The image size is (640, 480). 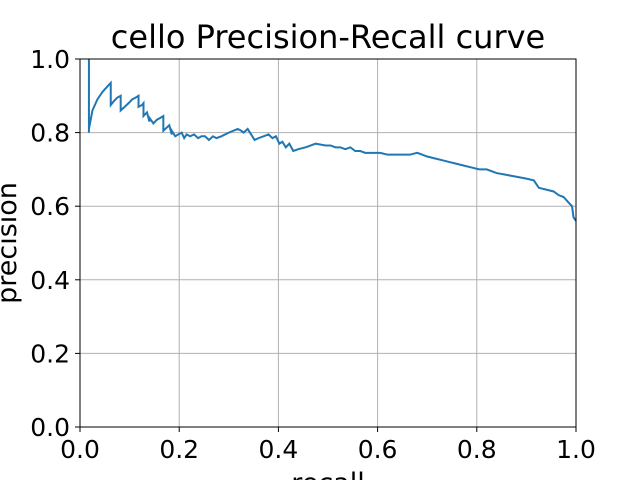 What do you see at coordinates (11, 243) in the screenshot?
I see `y-axis-label: precision` at bounding box center [11, 243].